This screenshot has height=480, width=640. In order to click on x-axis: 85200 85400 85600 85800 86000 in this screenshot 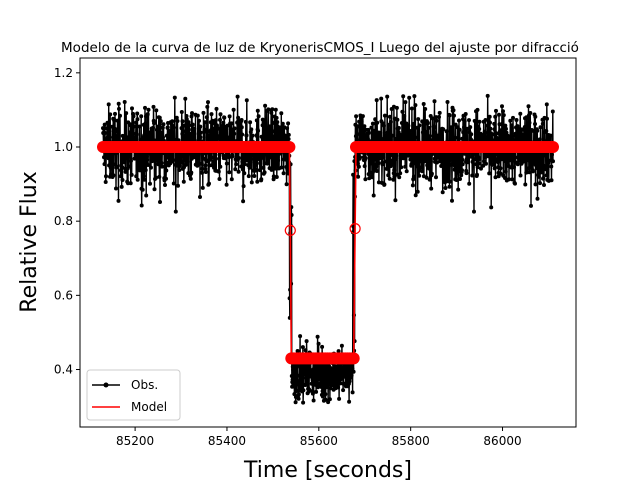, I will do `click(319, 437)`.